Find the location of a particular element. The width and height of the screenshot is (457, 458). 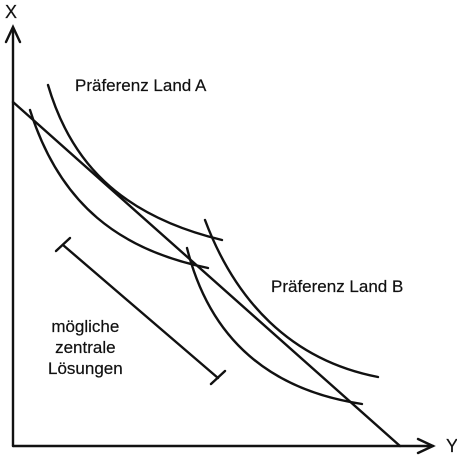

x-axis-label: X is located at coordinates (11, 12).